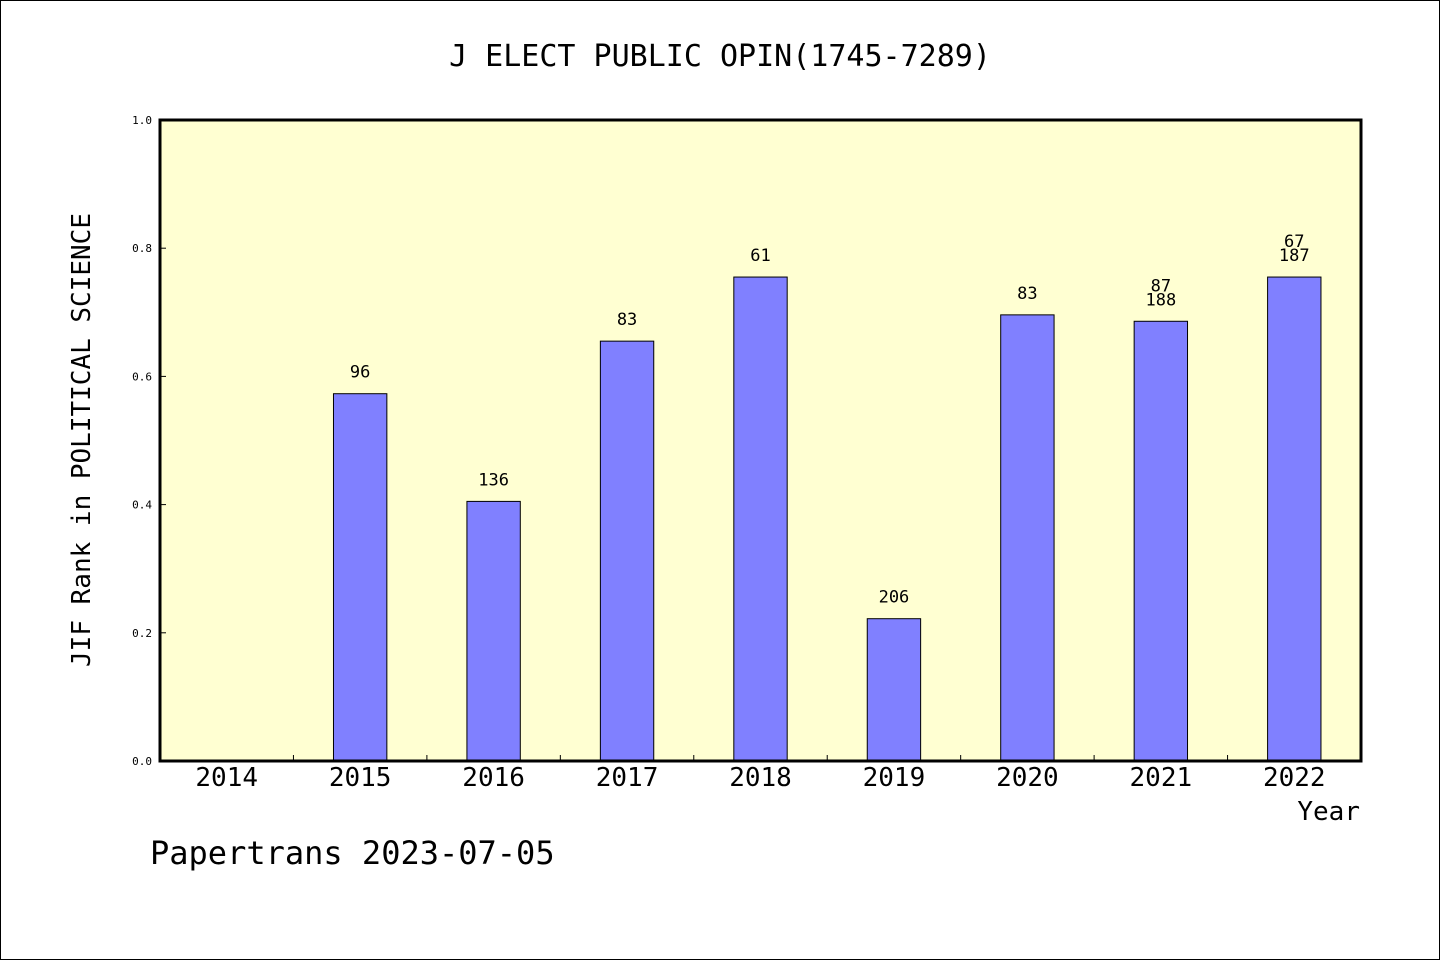 Image resolution: width=1440 pixels, height=960 pixels. What do you see at coordinates (360, 577) in the screenshot?
I see `bar-2015` at bounding box center [360, 577].